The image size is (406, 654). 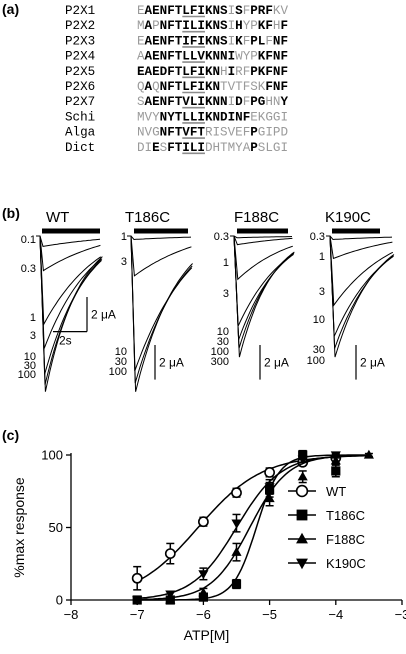 I want to click on residue: H, so click(x=269, y=102).